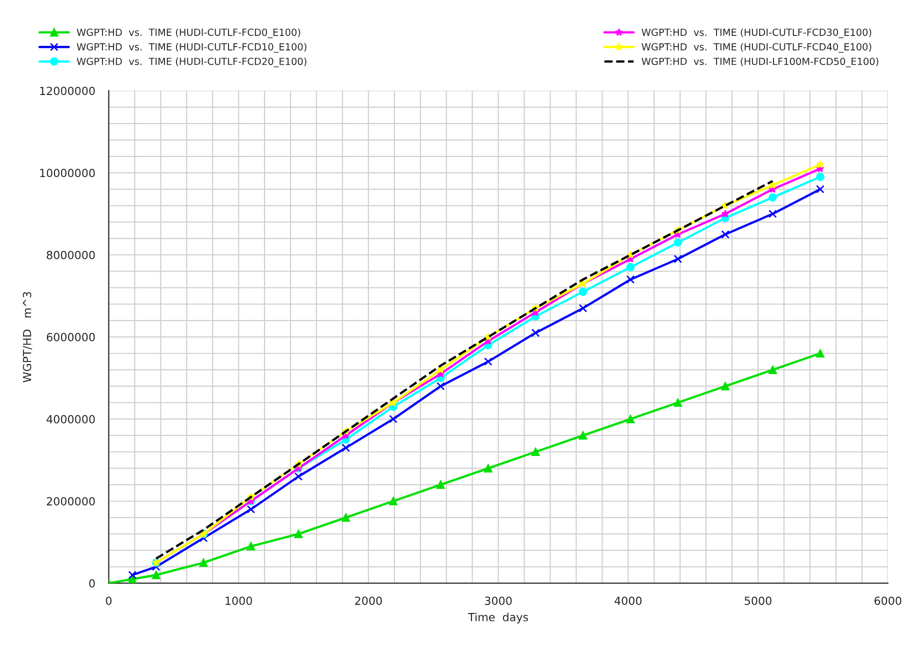  I want to click on x-tick-label: 3000, so click(498, 600).